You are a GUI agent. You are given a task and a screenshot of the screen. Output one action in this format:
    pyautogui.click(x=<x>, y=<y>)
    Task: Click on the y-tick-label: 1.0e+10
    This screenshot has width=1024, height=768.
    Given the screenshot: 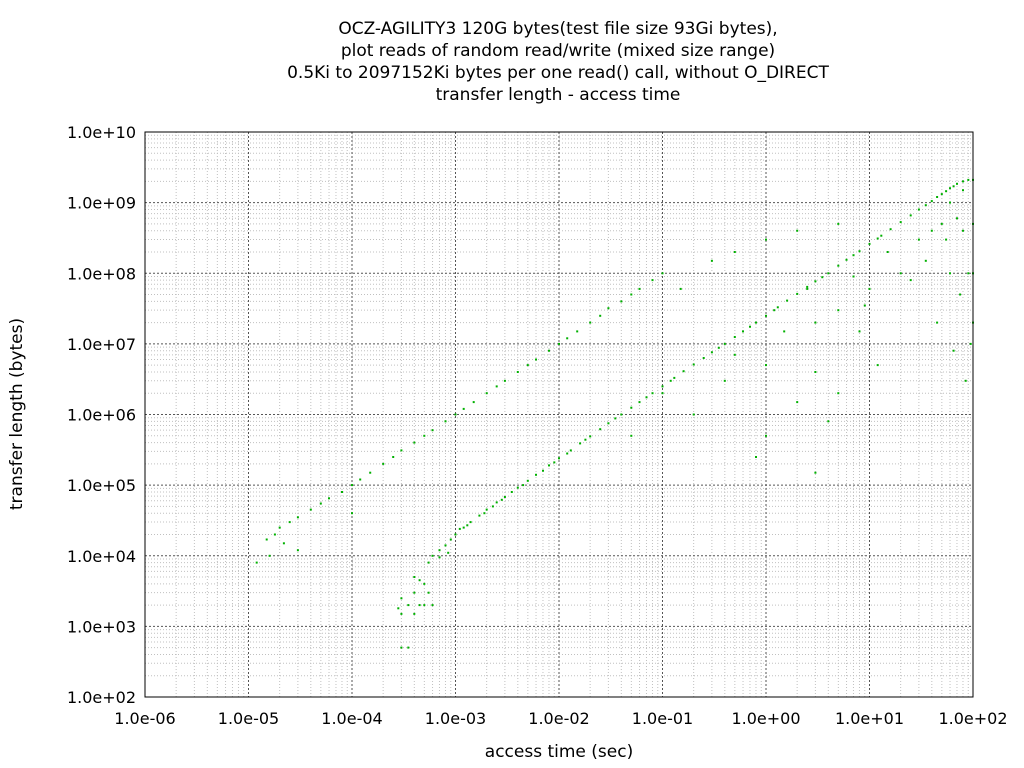 What is the action you would take?
    pyautogui.click(x=101, y=132)
    